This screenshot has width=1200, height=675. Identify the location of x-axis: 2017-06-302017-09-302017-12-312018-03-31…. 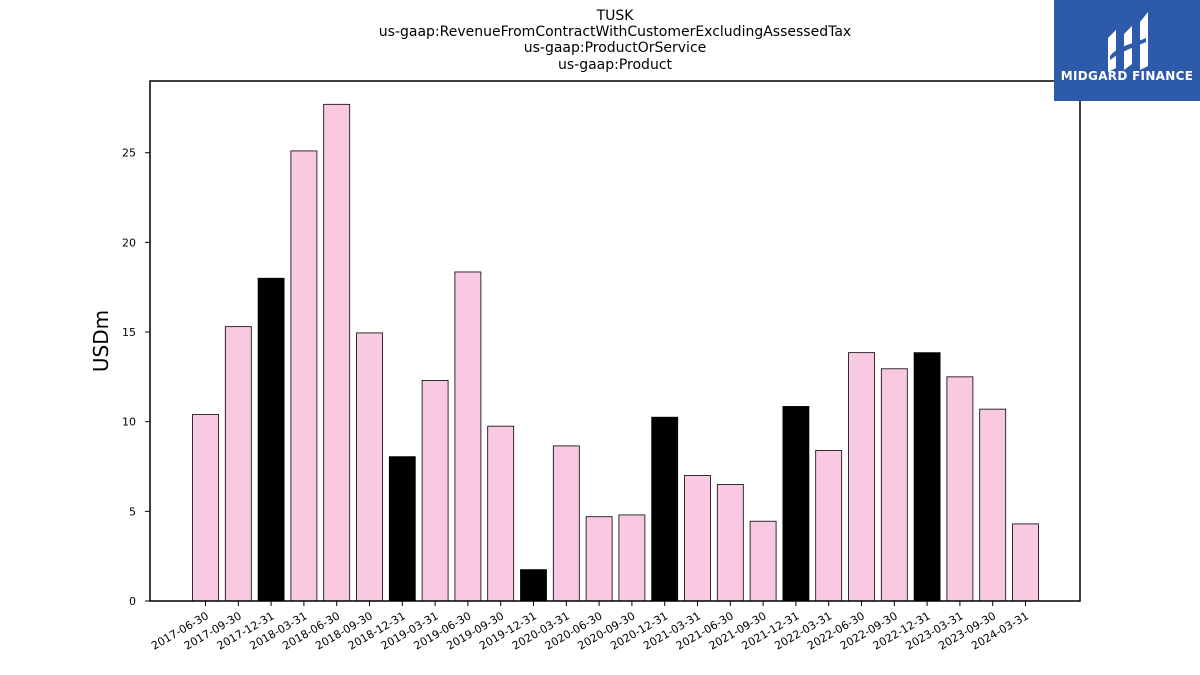
(590, 627).